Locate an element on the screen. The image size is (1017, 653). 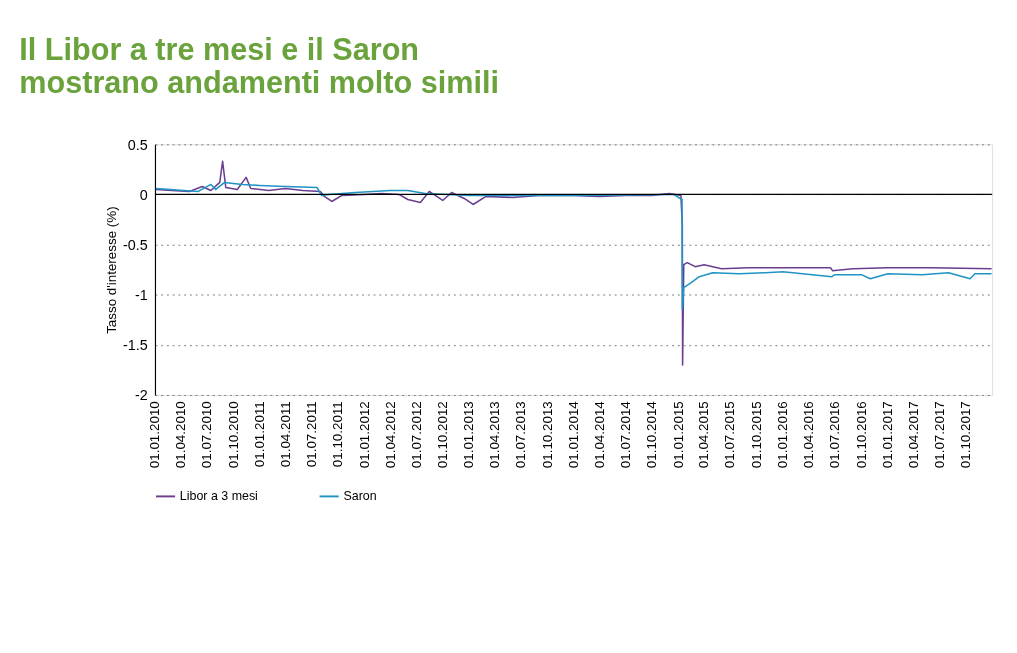
x-tick-label: 01.04.2010 is located at coordinates (181, 435).